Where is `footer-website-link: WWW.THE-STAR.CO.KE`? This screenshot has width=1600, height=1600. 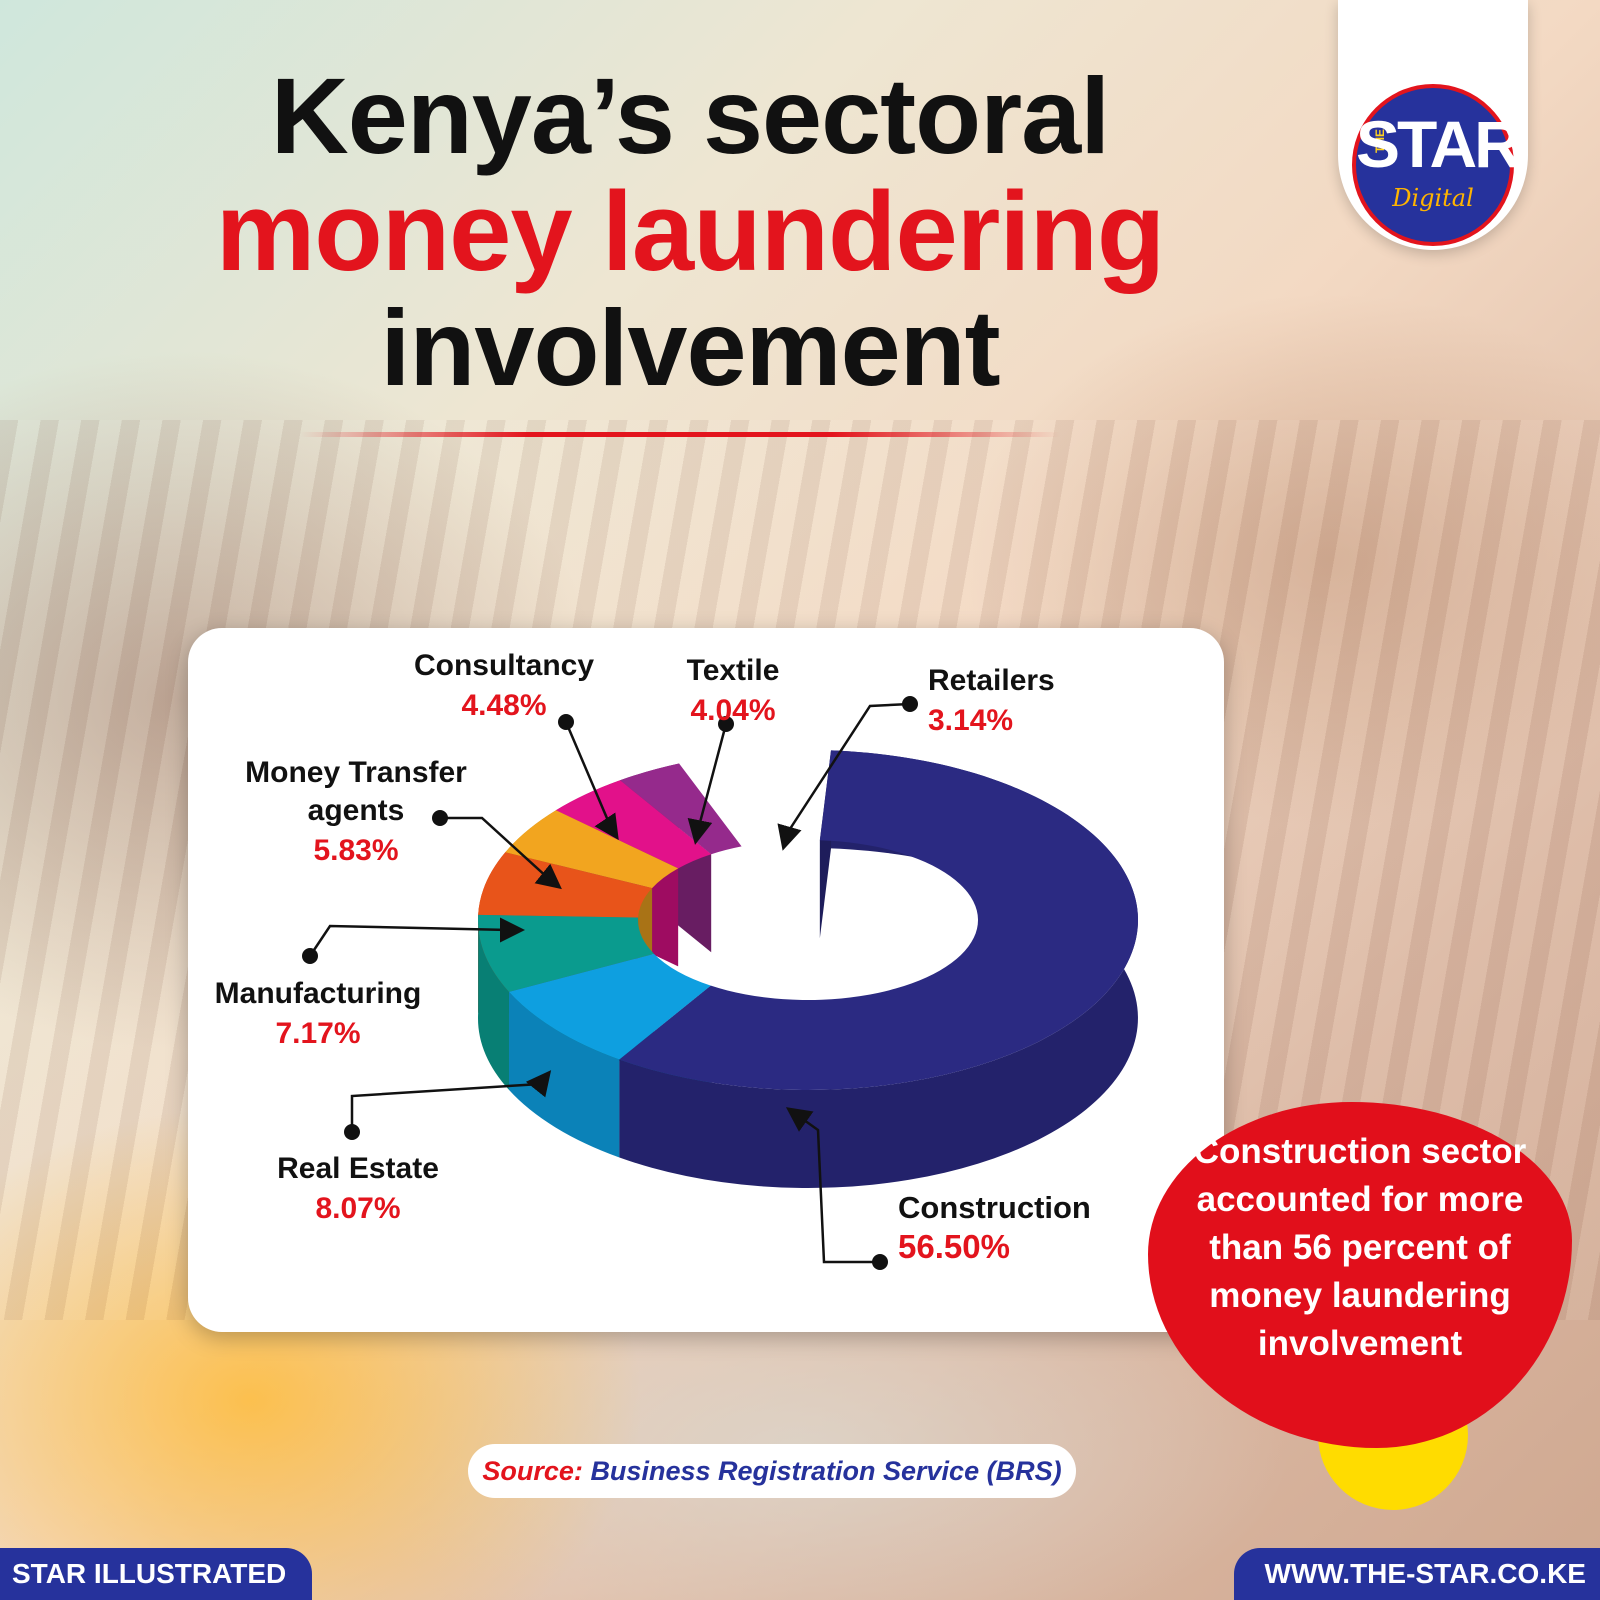 footer-website-link: WWW.THE-STAR.CO.KE is located at coordinates (1417, 1574).